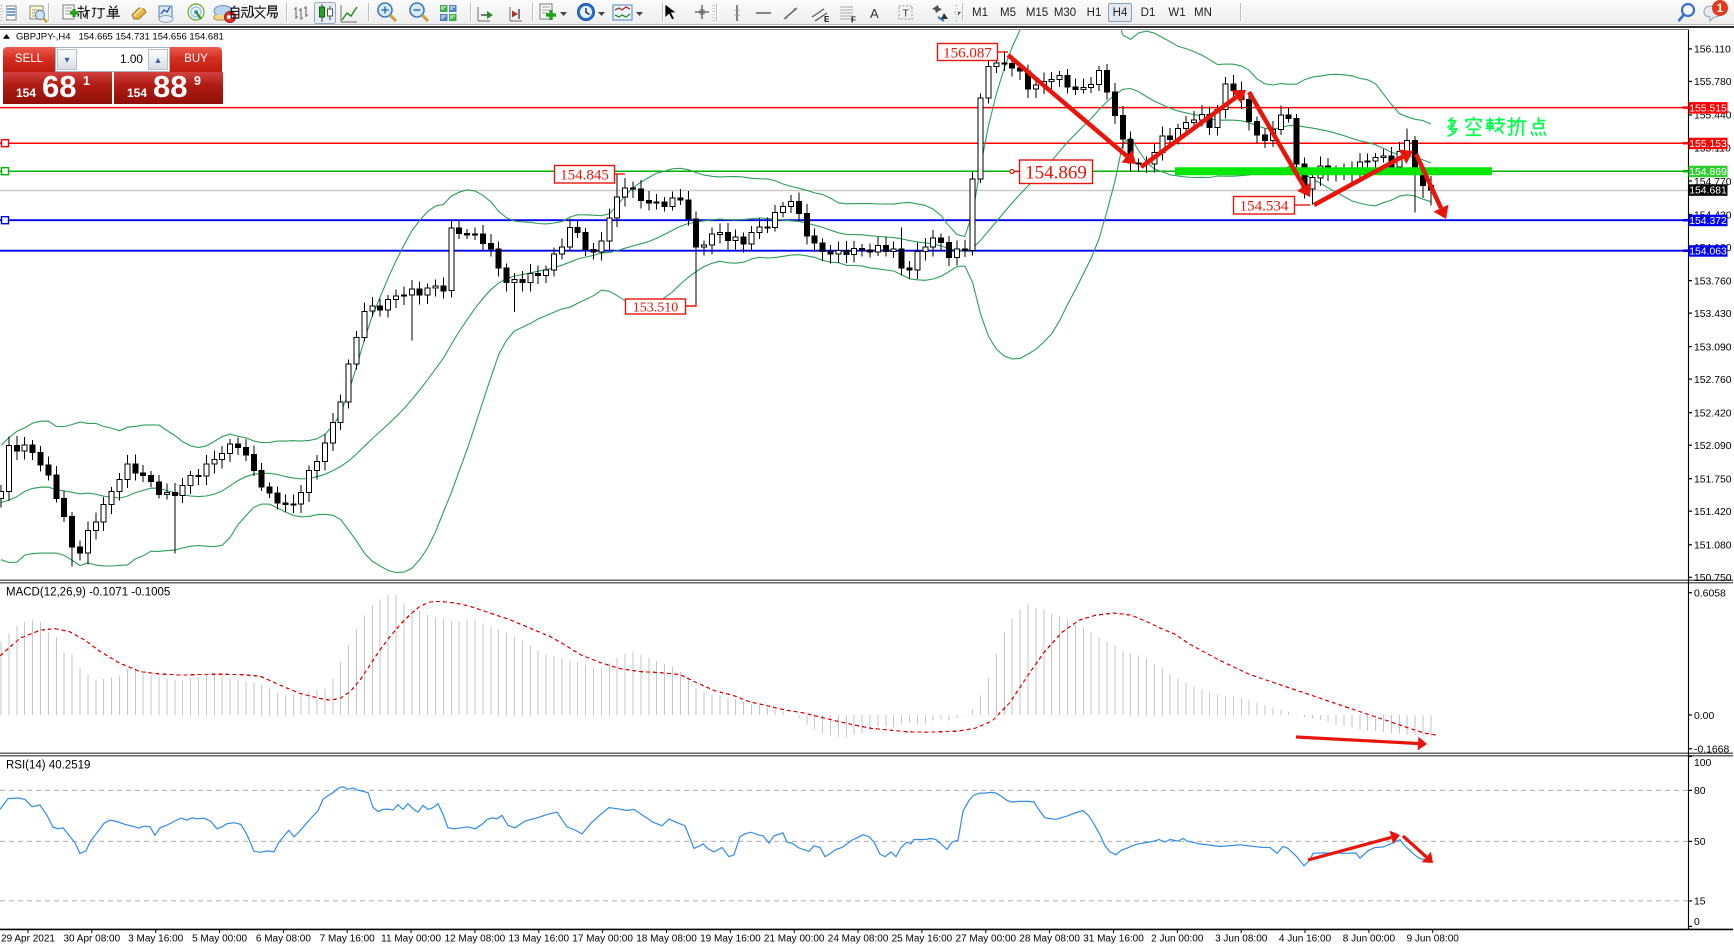 The image size is (1734, 945). I want to click on svg-text: 31 May 16:00, so click(1113, 939).